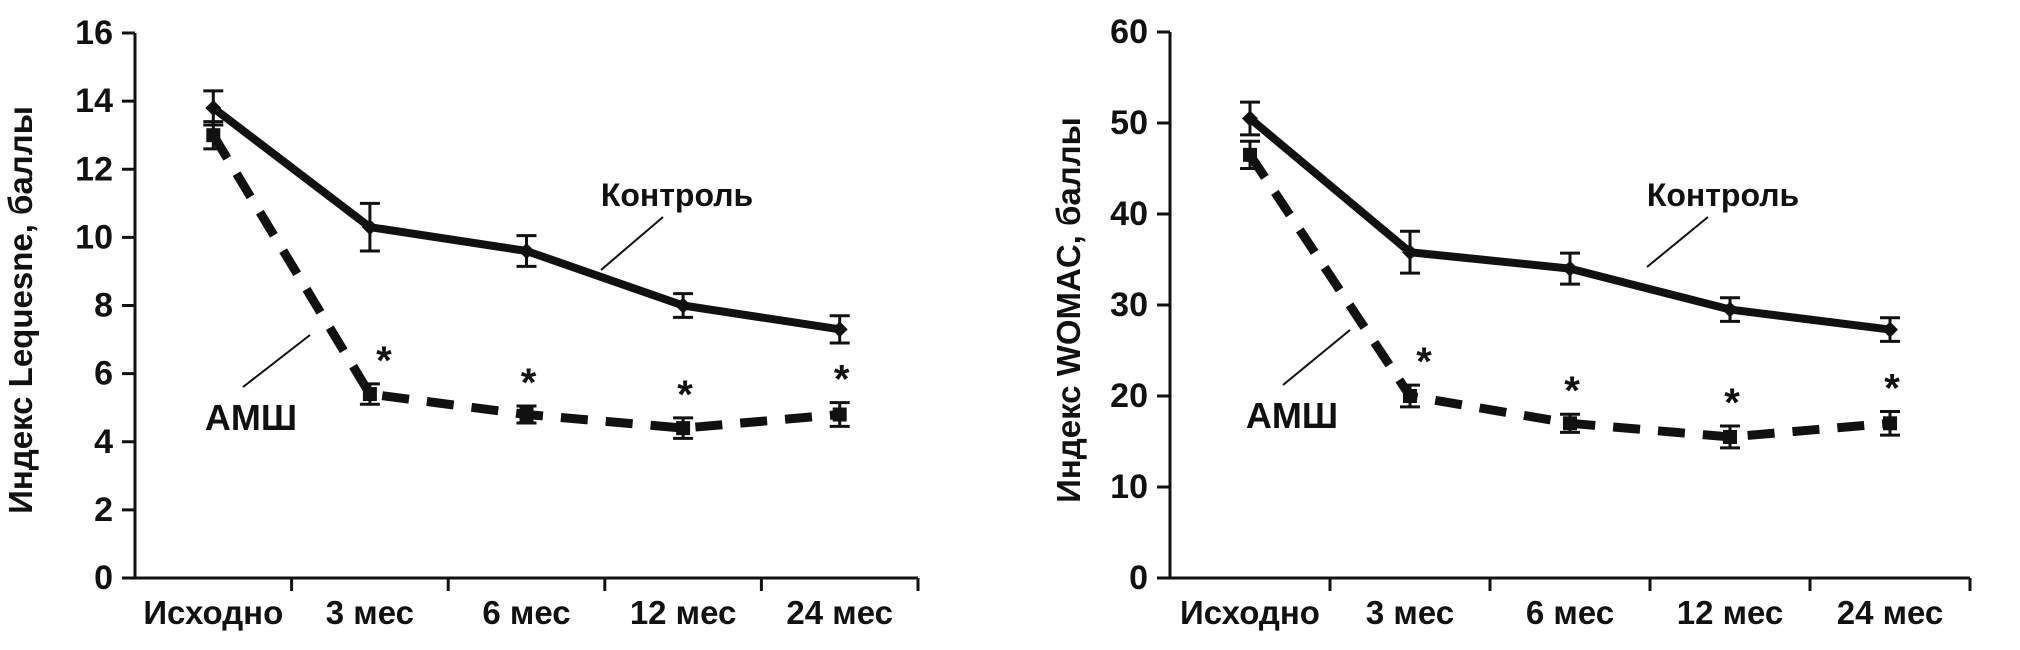 The image size is (2020, 650). Describe the element at coordinates (1129, 305) in the screenshot. I see `y-tick-label: 30` at that location.